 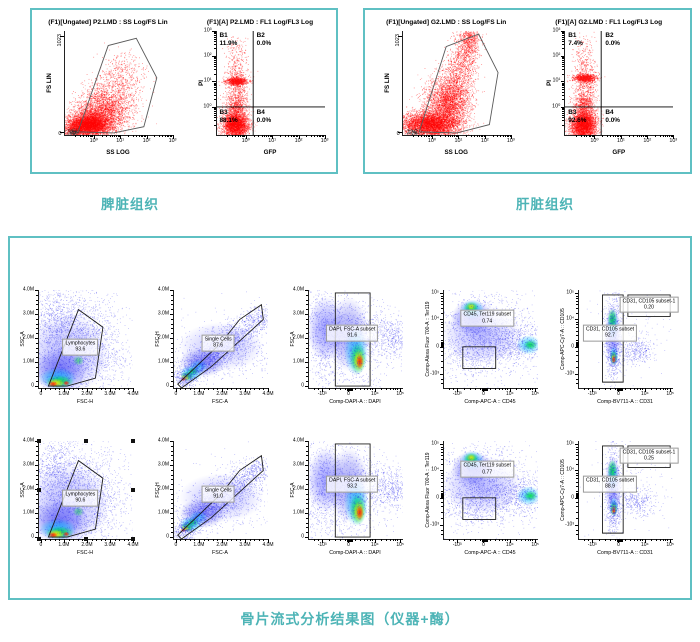 What do you see at coordinates (649, 307) in the screenshot?
I see `gate-value: 0.20` at bounding box center [649, 307].